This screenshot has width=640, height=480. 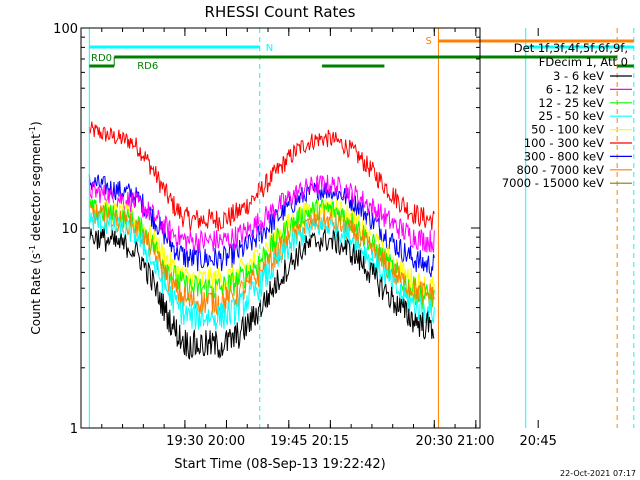 I want to click on footer-date: 22-Oct-2021 07:17, so click(x=598, y=473).